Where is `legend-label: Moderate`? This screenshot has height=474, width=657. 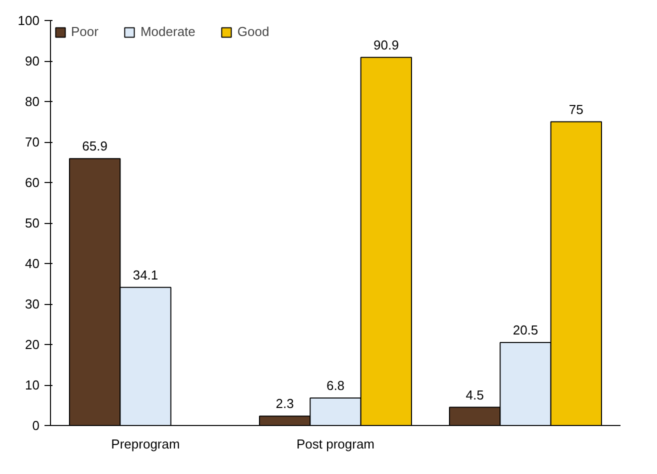
legend-label: Moderate is located at coordinates (168, 31).